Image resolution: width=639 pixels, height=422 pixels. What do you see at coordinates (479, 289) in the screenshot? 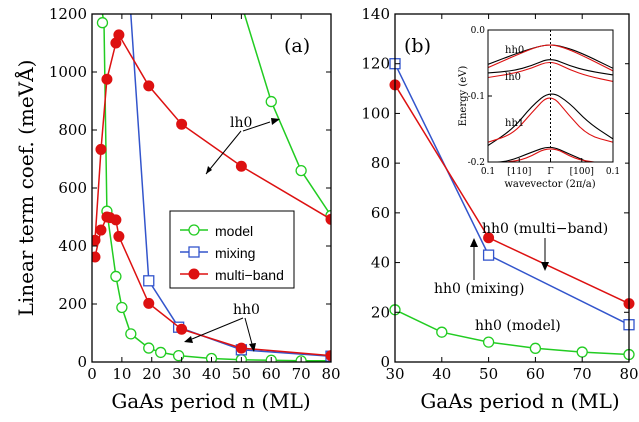
I see `annotation-hh0-mixing: hh0 (mixing)` at bounding box center [479, 289].